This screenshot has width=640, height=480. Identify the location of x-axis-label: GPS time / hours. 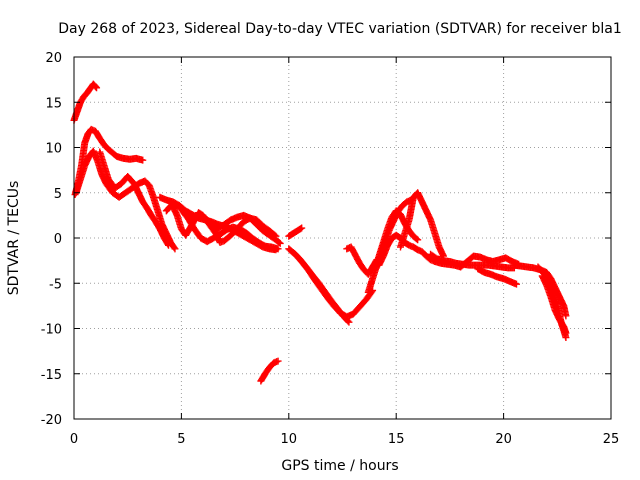
(339, 466).